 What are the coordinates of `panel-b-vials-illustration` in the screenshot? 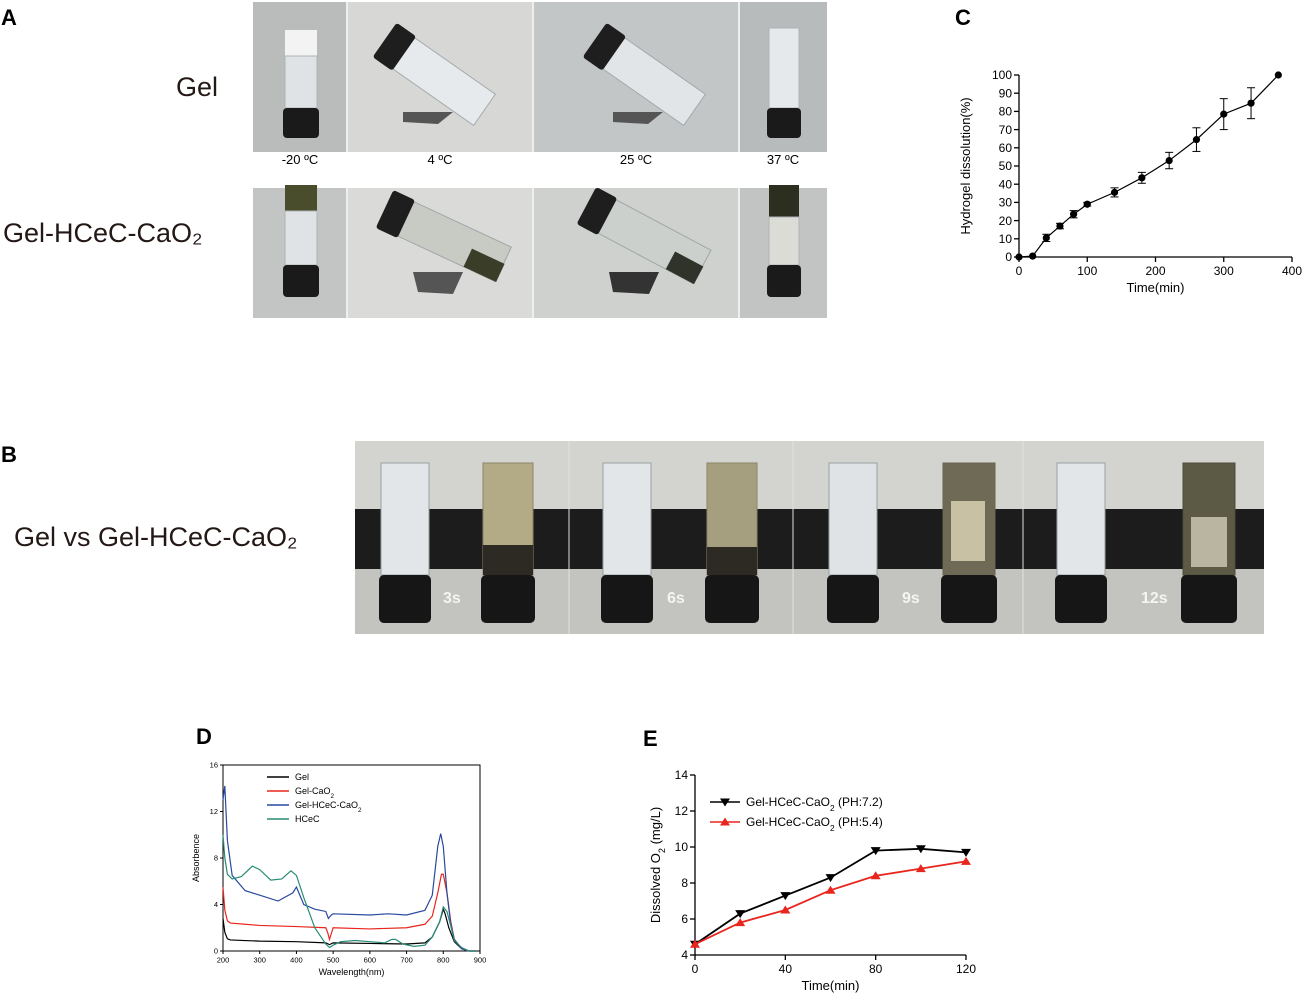 It's located at (809, 537).